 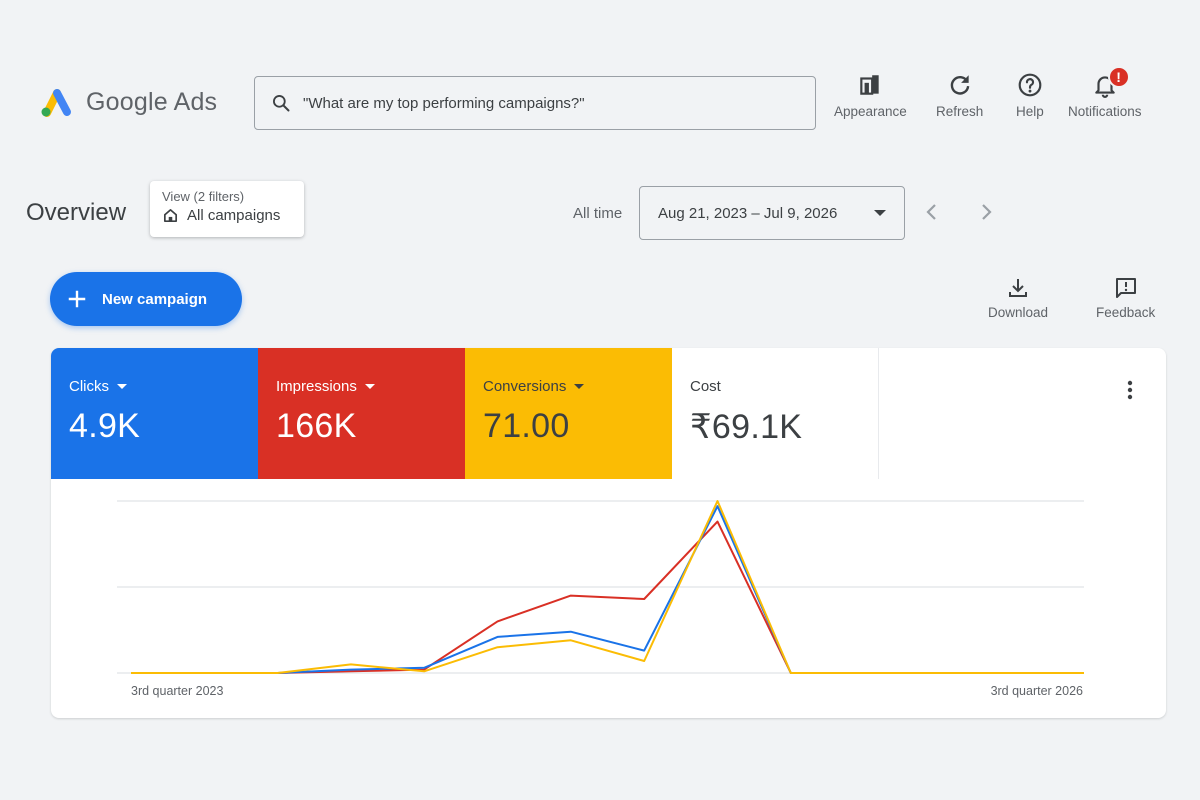 I want to click on chevron-left-icon, so click(x=932, y=212).